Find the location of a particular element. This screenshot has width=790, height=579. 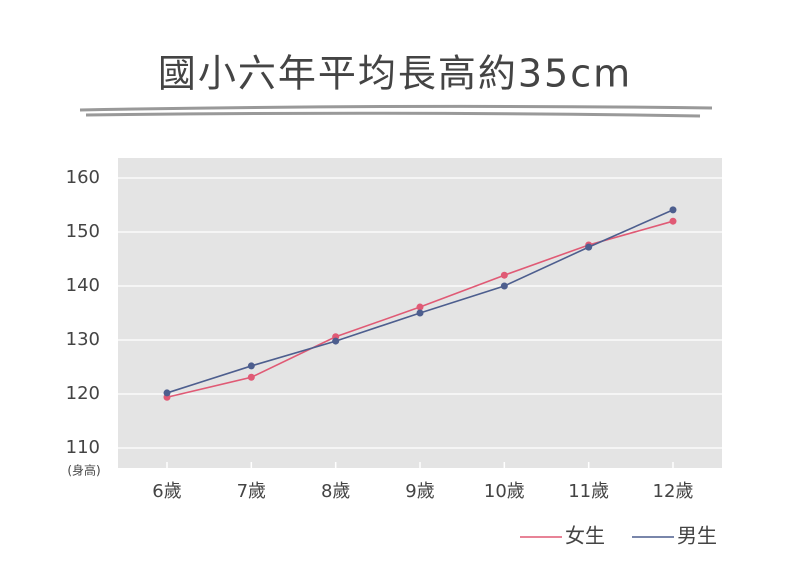

x-tick-label: 6歲 is located at coordinates (166, 491).